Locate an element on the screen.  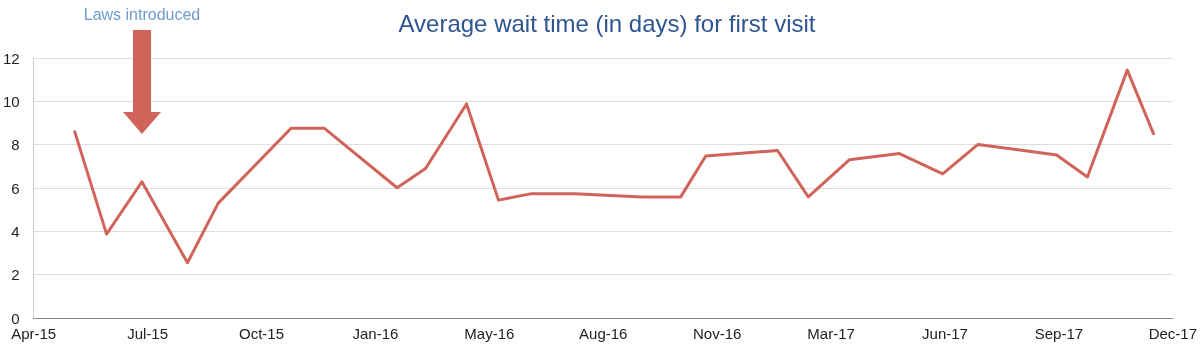
x-tick-label: Apr-15 is located at coordinates (34, 333).